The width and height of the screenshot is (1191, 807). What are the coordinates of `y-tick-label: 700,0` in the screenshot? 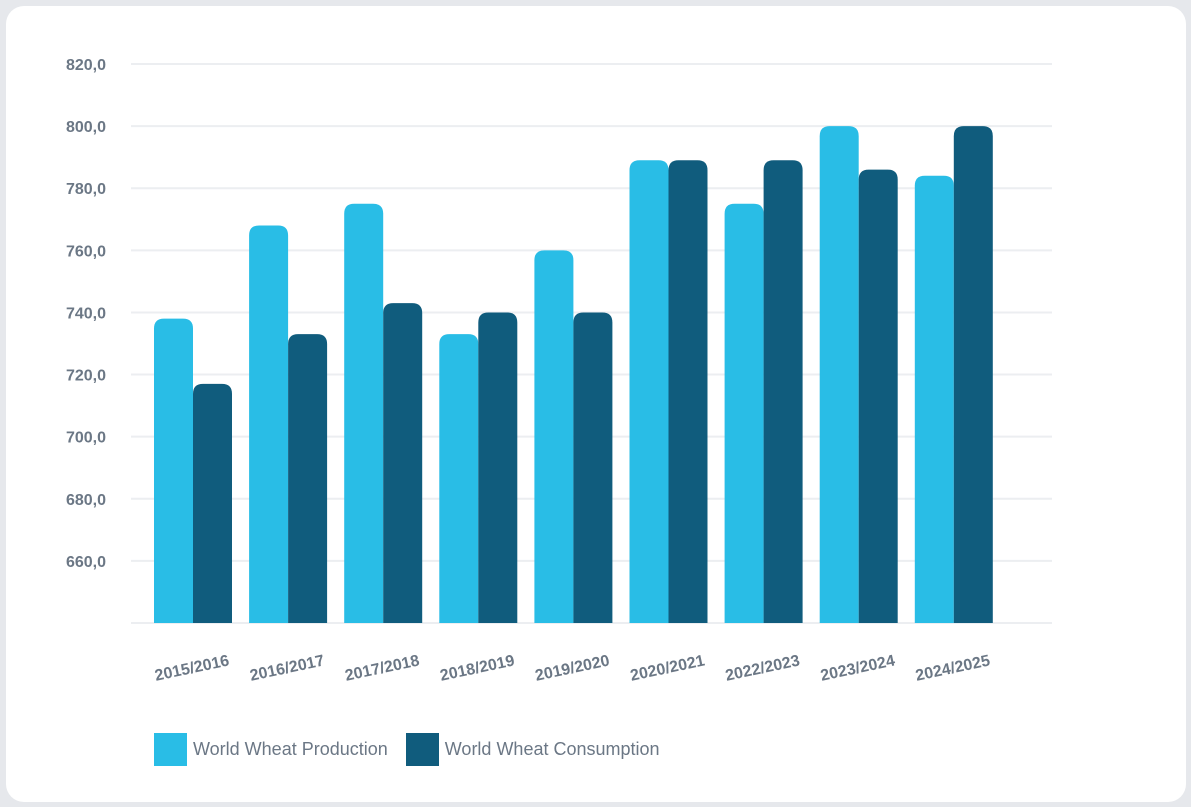 It's located at (86, 438).